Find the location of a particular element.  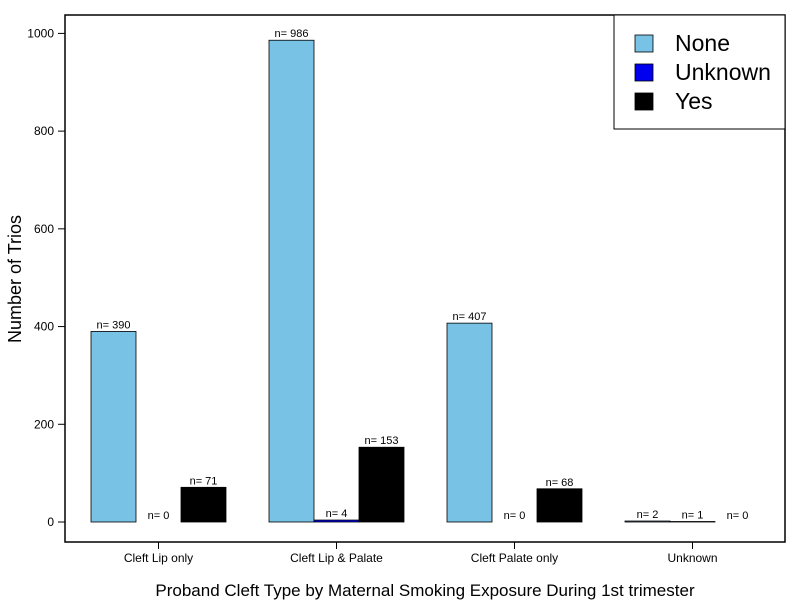

bar-label: n= 407 is located at coordinates (470, 317).